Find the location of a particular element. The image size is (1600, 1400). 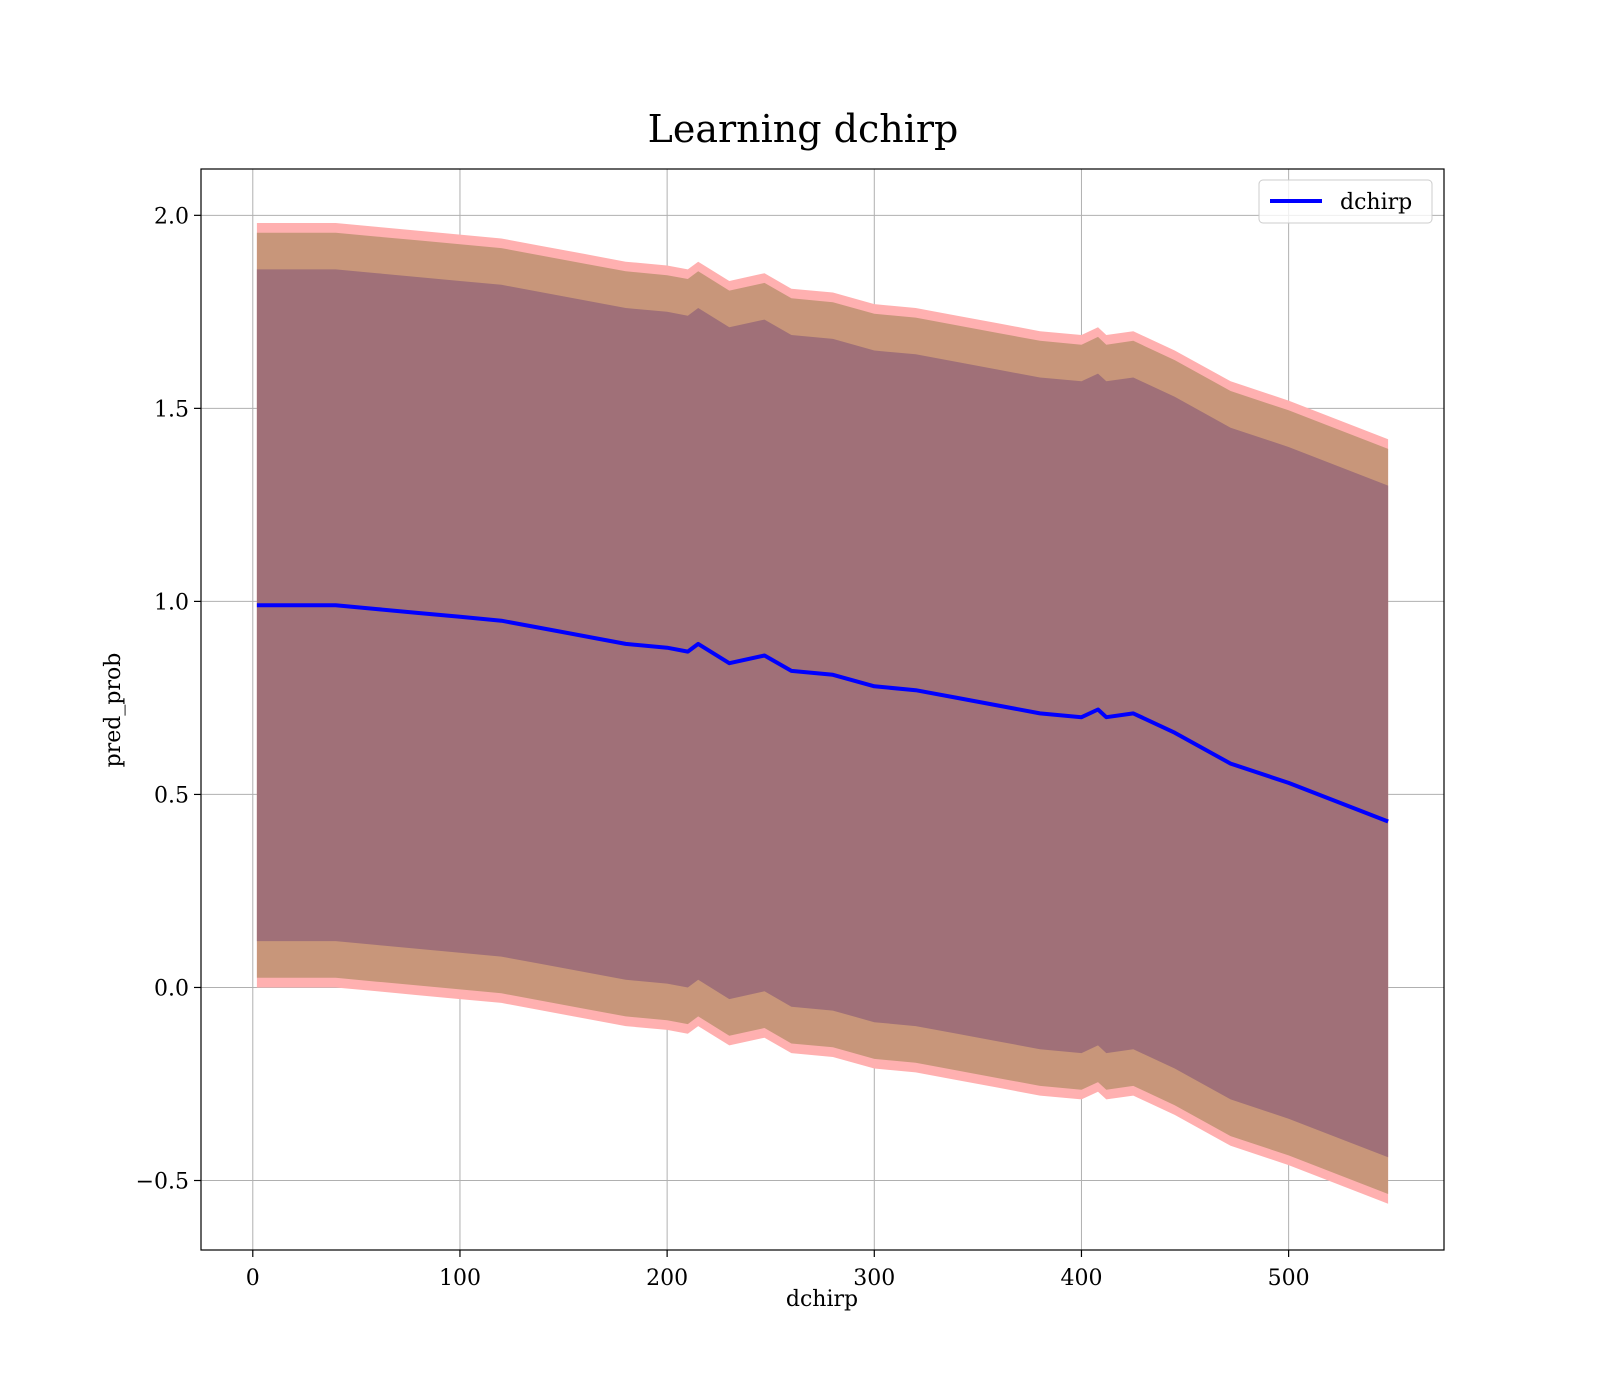

x-axis-ticks: 0 100 200 300 400 500 is located at coordinates (778, 1270).